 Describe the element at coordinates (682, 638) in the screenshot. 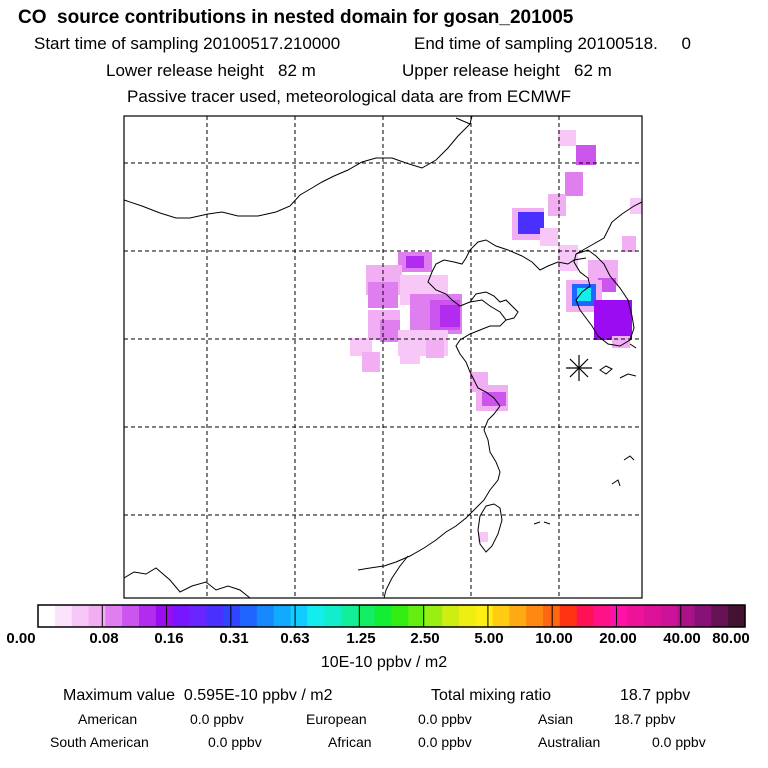

I see `colorbar-tick-label: 40.00` at that location.